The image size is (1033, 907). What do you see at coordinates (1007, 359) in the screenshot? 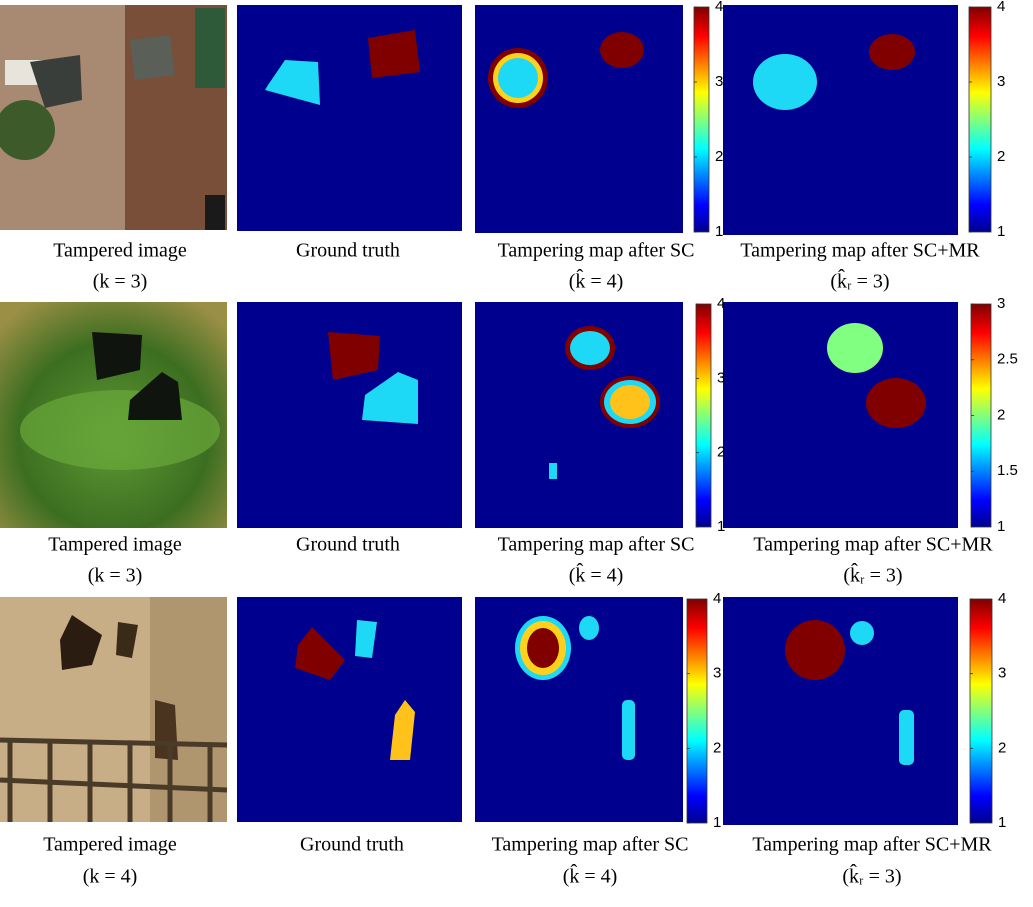
I see `tick-label: 2.5` at bounding box center [1007, 359].